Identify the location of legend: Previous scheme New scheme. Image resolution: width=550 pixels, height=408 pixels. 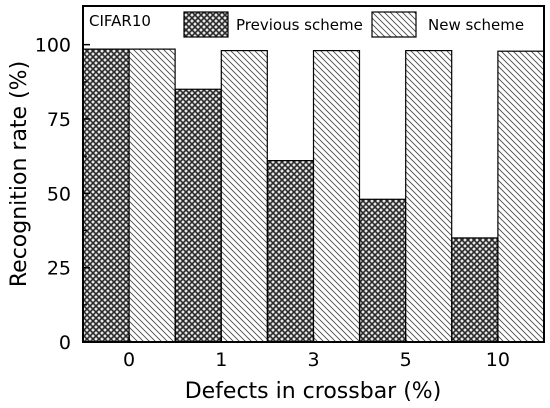
(353, 24).